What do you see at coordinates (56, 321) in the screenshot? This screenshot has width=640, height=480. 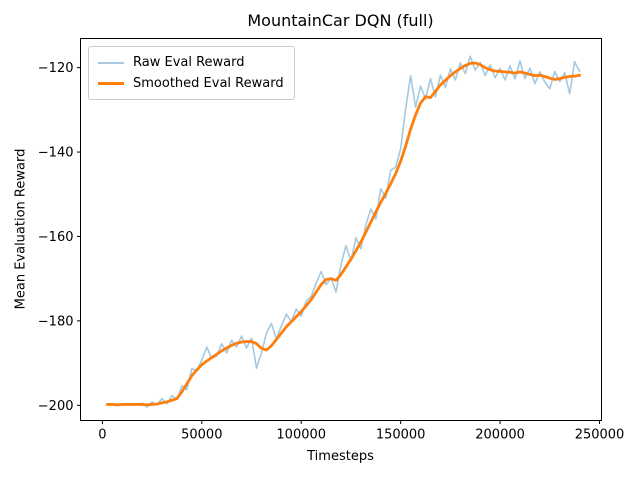 I see `y-tick-label: −180` at bounding box center [56, 321].